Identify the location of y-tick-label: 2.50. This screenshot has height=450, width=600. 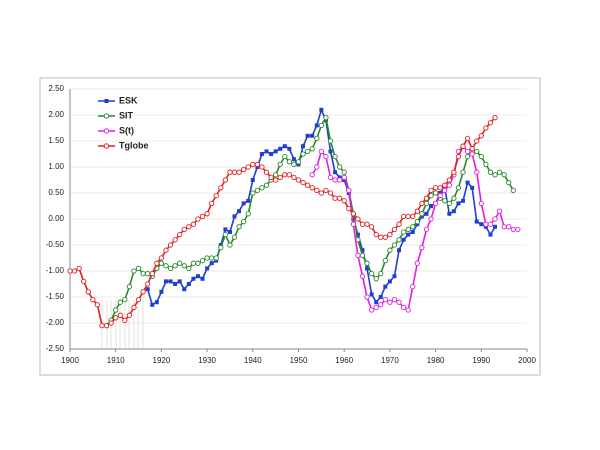
(56, 88).